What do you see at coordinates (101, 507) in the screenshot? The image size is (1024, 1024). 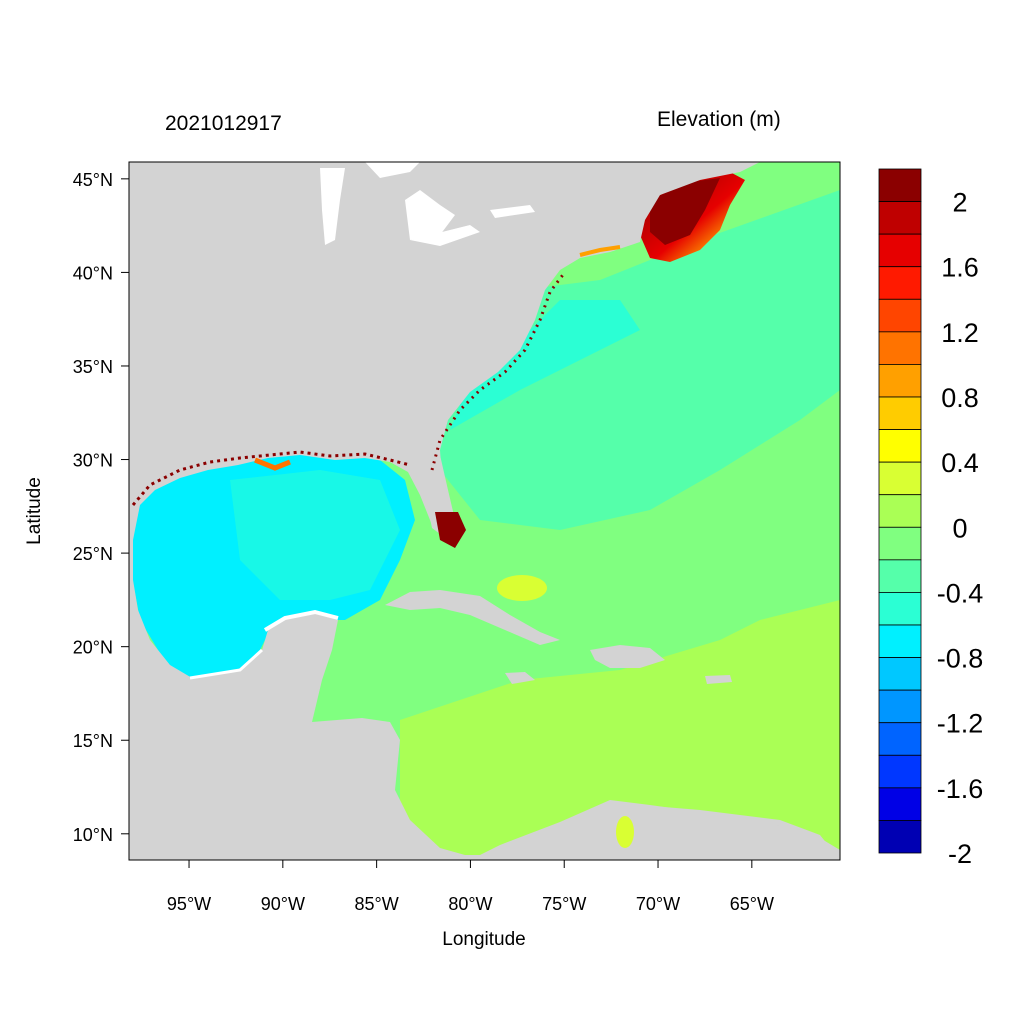 I see `latitude-ticks: 45°N 40°N 35°N 30°N 25°N 20°N 15°N 10°N` at bounding box center [101, 507].